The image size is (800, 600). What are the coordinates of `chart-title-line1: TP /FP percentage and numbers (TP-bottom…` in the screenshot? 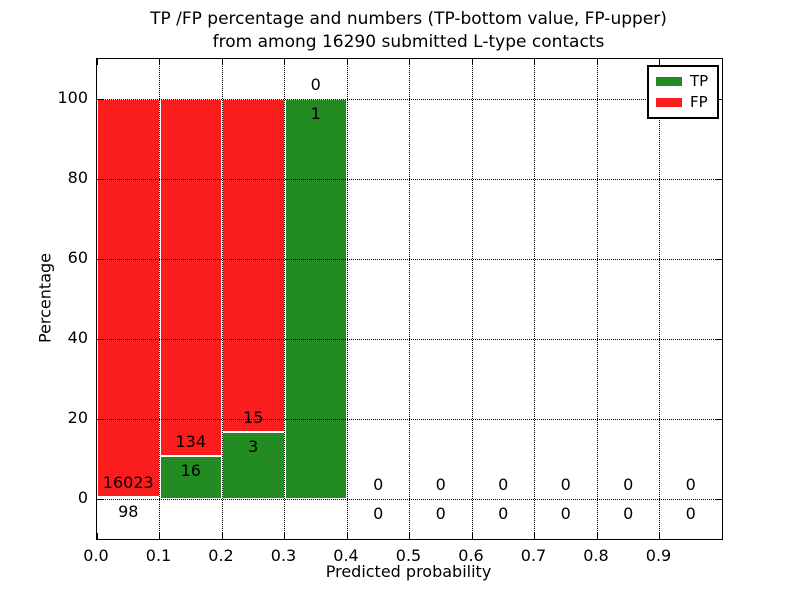 It's located at (408, 19).